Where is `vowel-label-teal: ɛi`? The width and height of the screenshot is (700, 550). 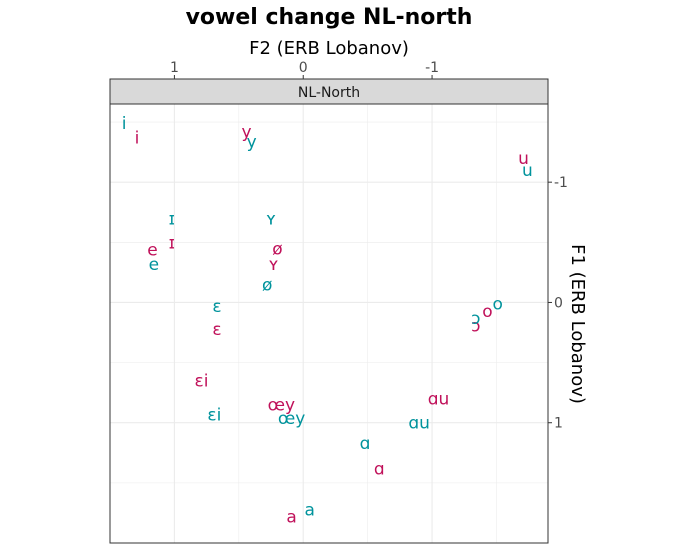
vowel-label-teal: ɛi is located at coordinates (214, 415).